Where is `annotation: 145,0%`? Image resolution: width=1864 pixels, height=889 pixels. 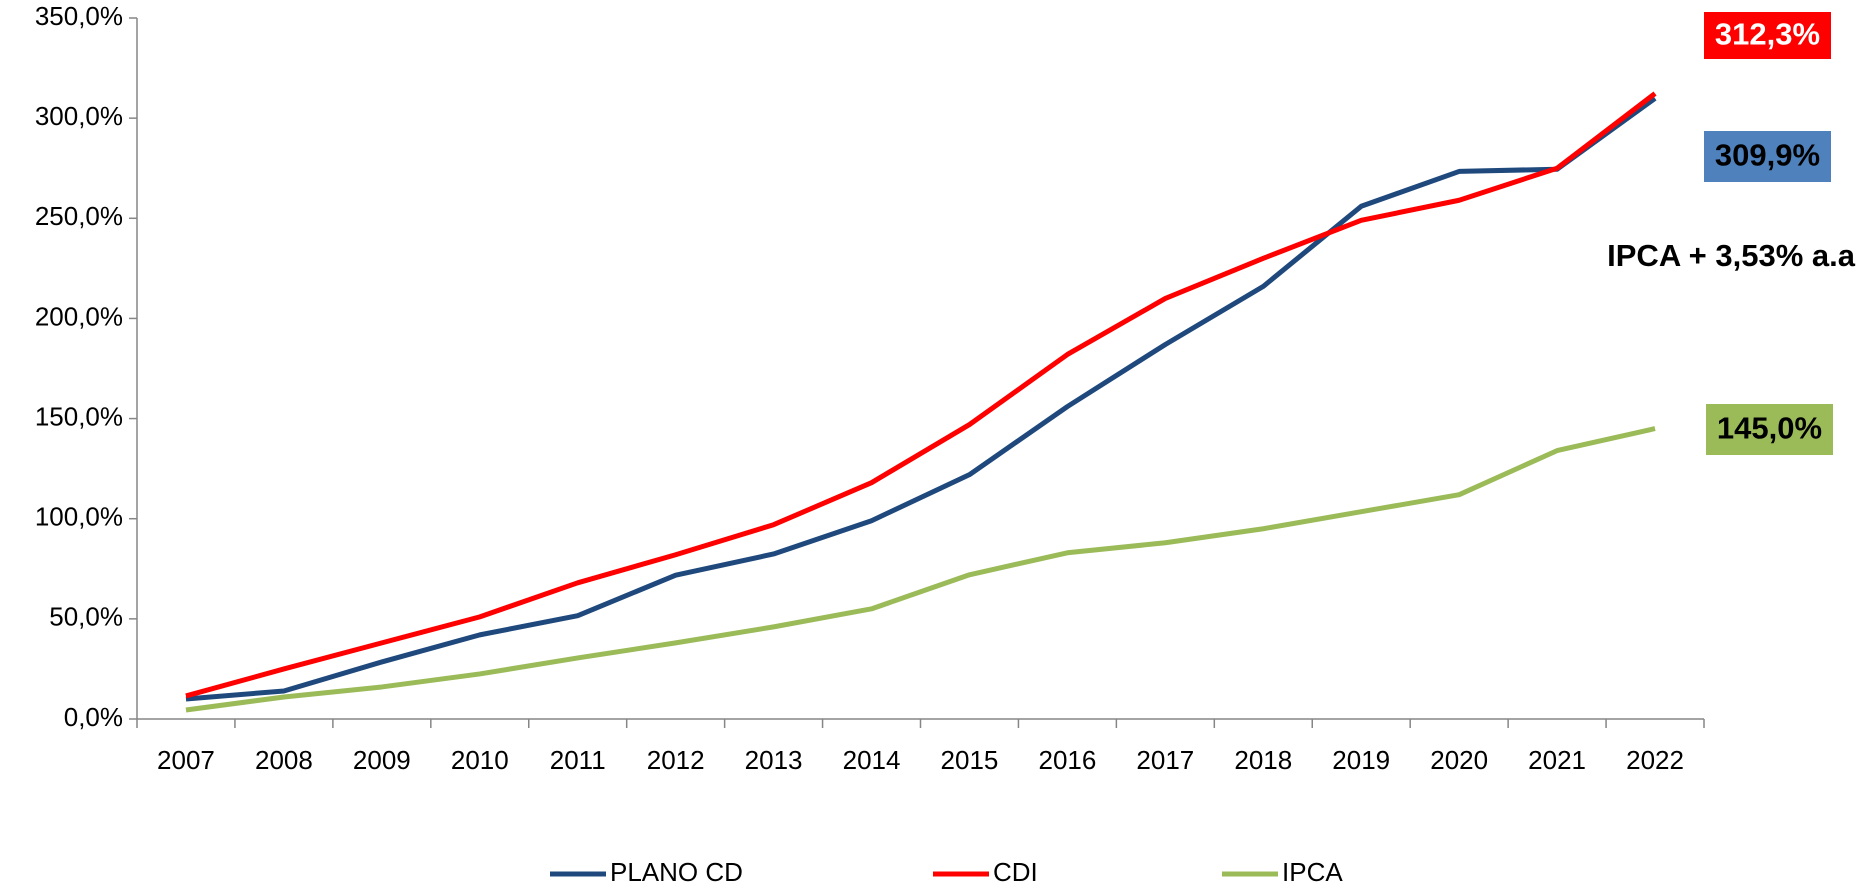
annotation: 145,0% is located at coordinates (1769, 428).